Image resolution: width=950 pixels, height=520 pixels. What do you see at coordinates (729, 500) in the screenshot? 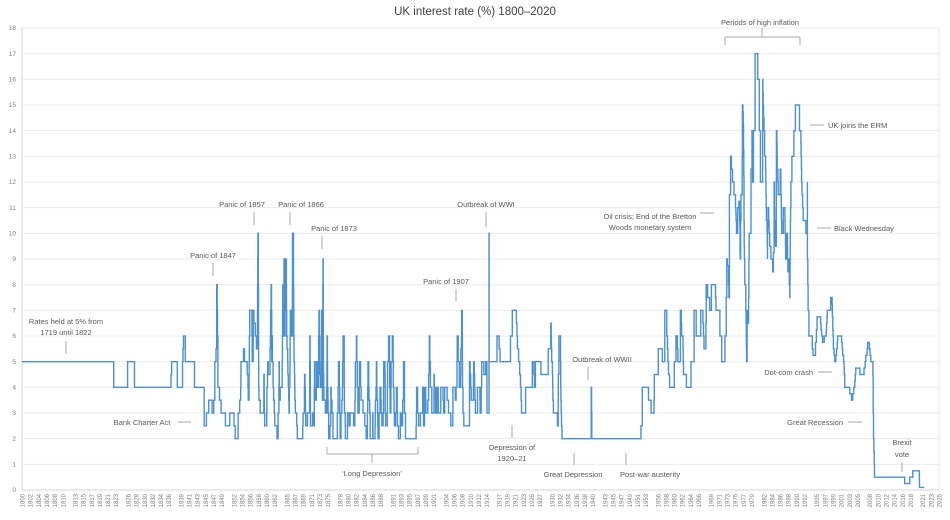
I see `x-tick-label: 1973` at bounding box center [729, 500].